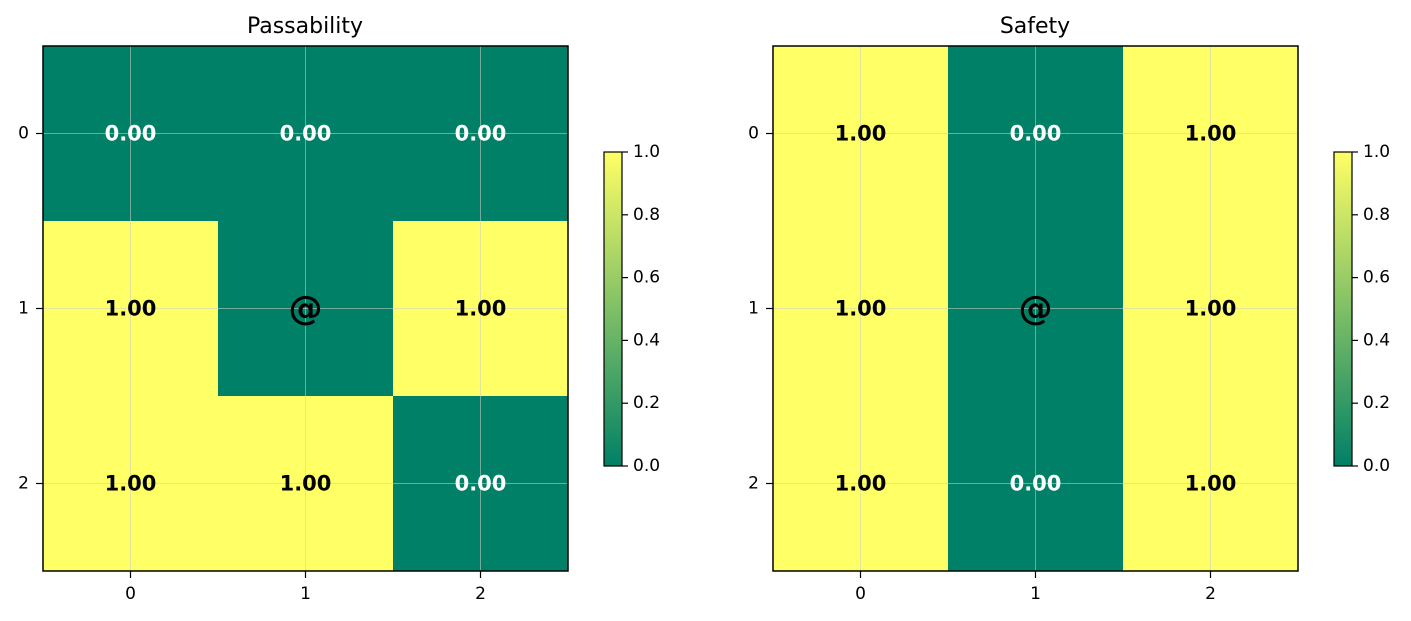  I want to click on panel-title: Passability, so click(305, 26).